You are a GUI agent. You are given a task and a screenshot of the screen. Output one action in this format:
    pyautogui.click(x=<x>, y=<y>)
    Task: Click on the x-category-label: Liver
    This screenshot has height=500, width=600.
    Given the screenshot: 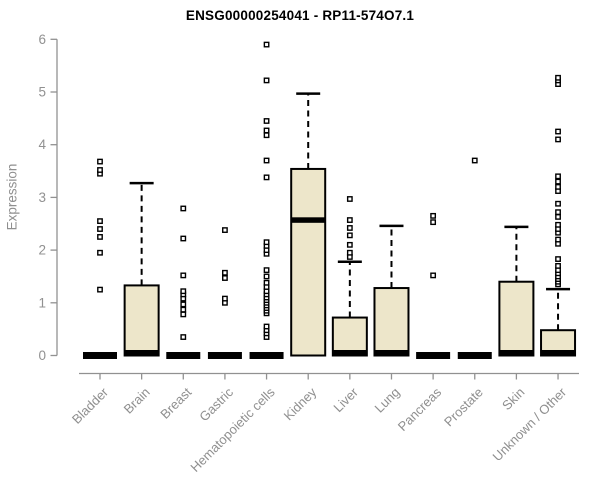 What is the action you would take?
    pyautogui.click(x=345, y=399)
    